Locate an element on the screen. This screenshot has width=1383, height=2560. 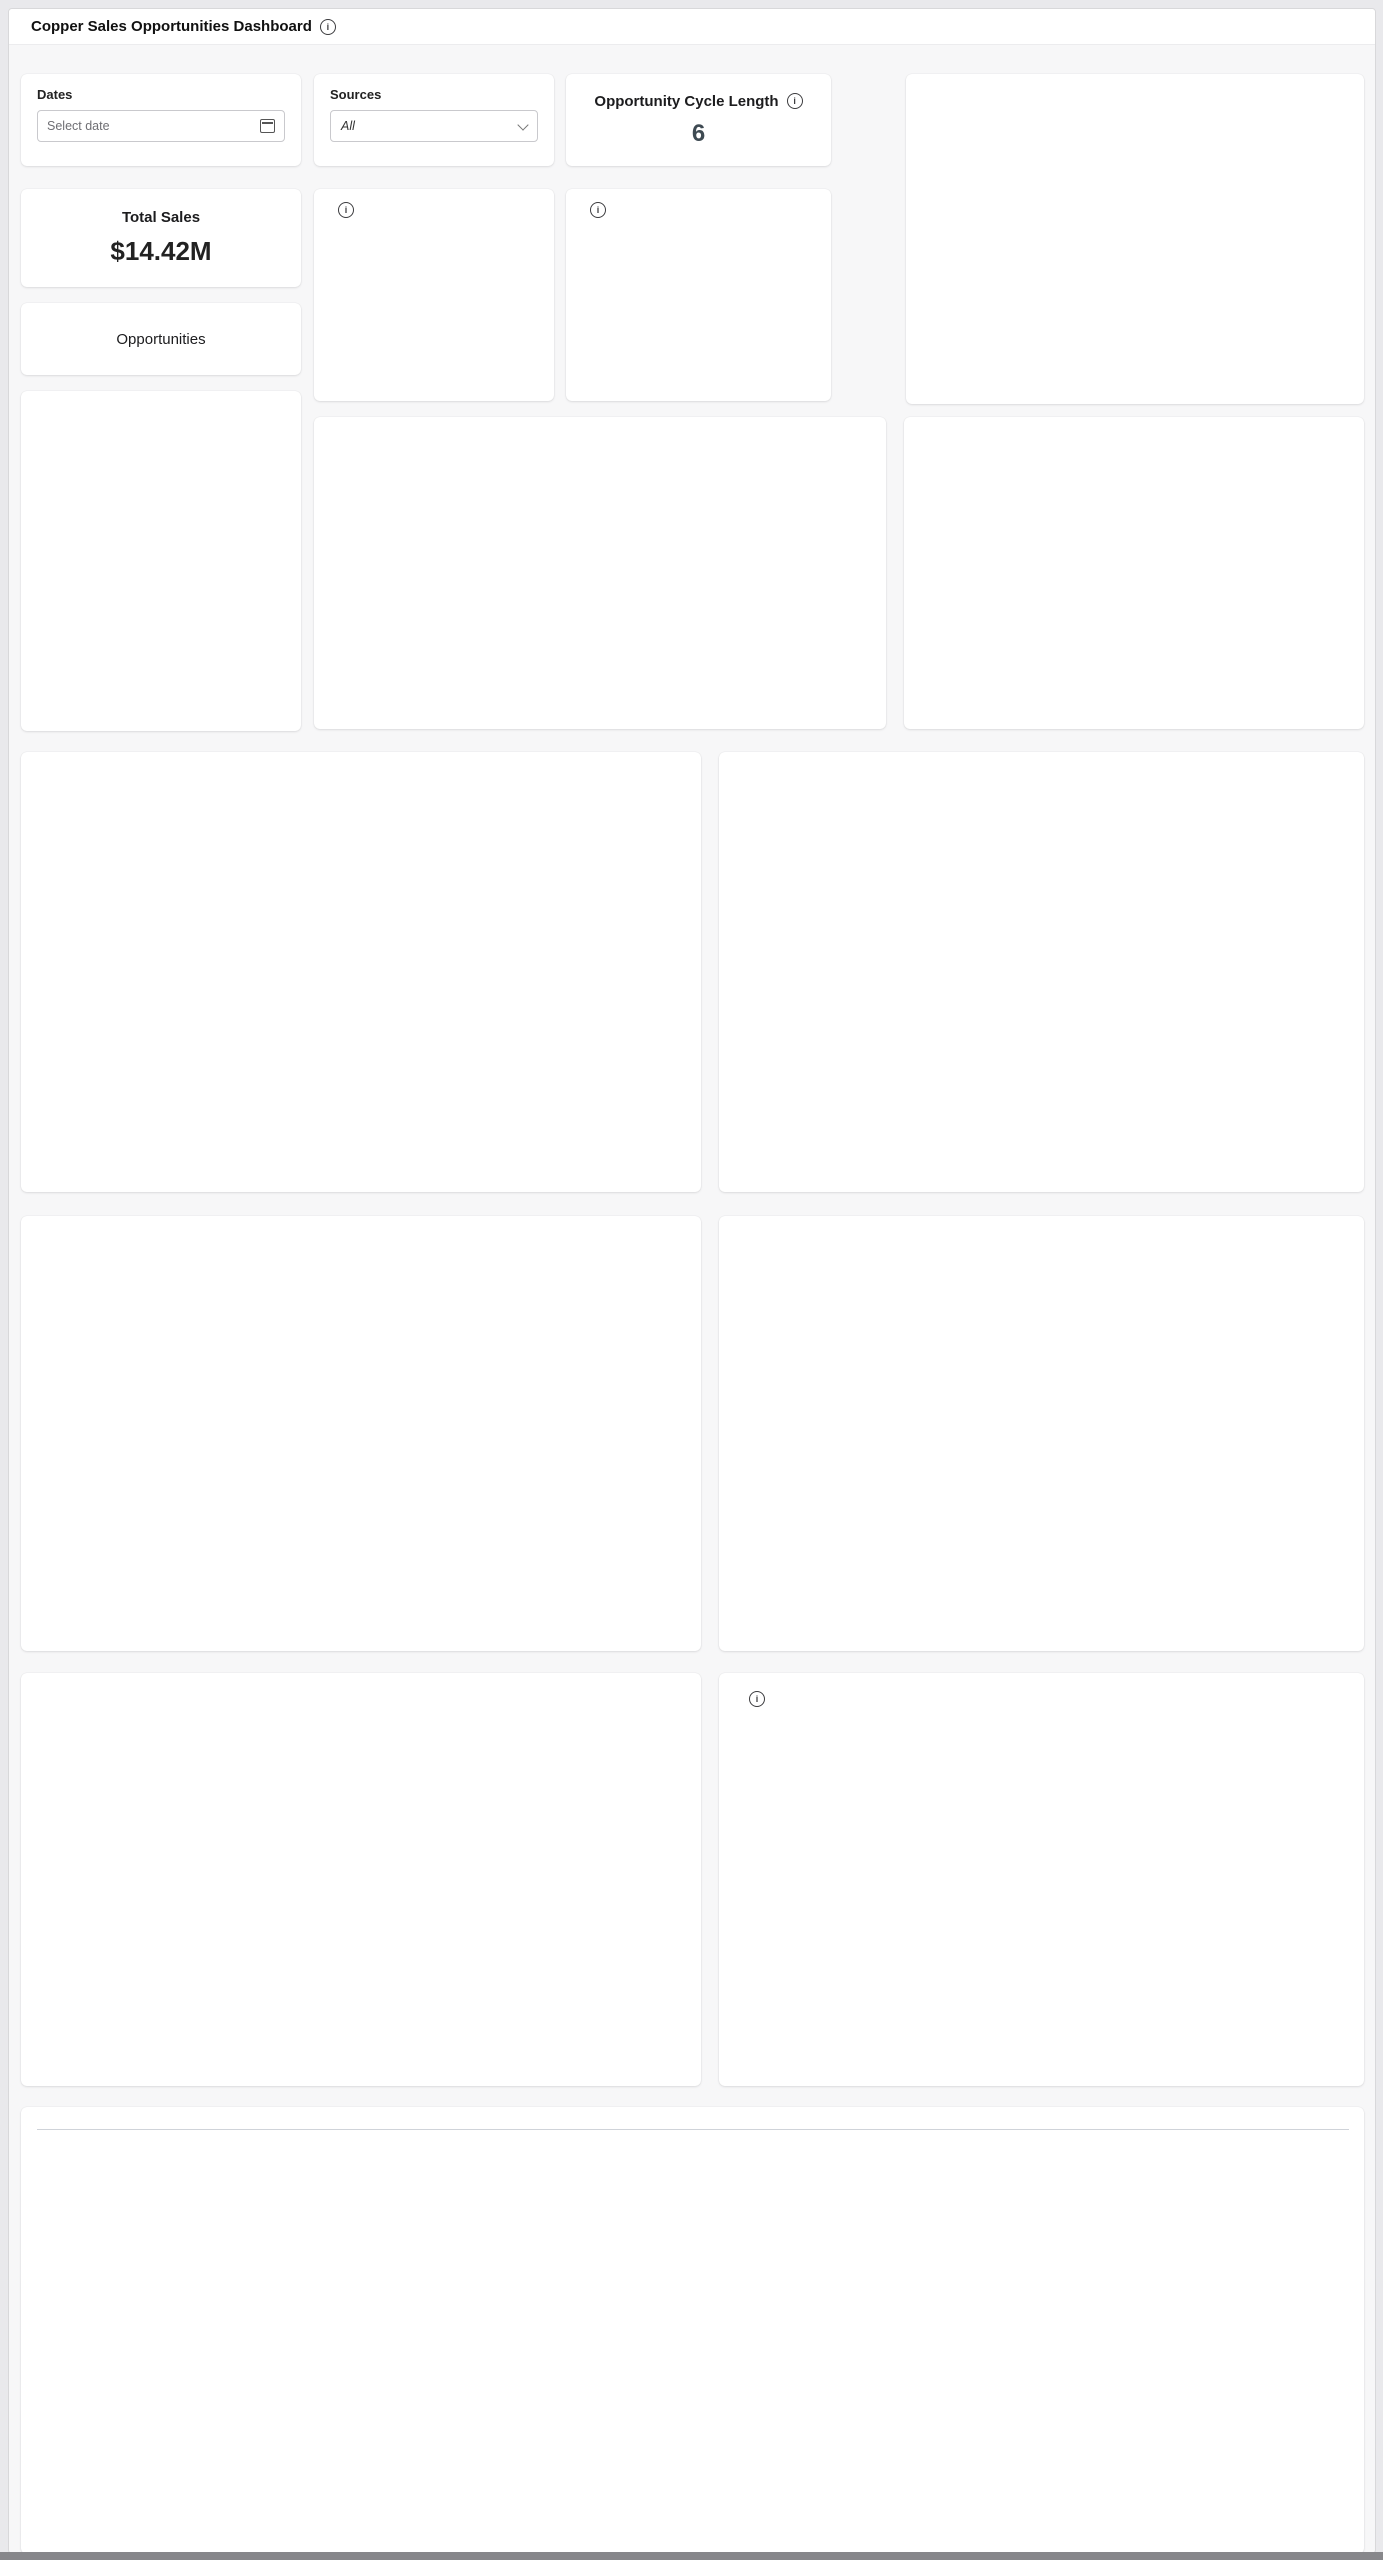
calendar-icon is located at coordinates (267, 126).